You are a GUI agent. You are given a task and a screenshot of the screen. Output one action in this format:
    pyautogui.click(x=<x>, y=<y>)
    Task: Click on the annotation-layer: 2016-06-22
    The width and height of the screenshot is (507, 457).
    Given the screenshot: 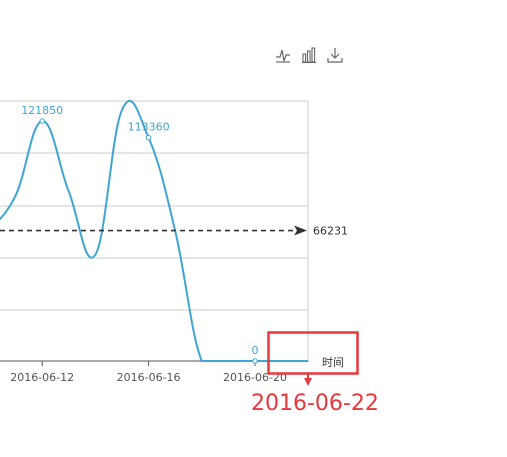 What is the action you would take?
    pyautogui.click(x=315, y=373)
    